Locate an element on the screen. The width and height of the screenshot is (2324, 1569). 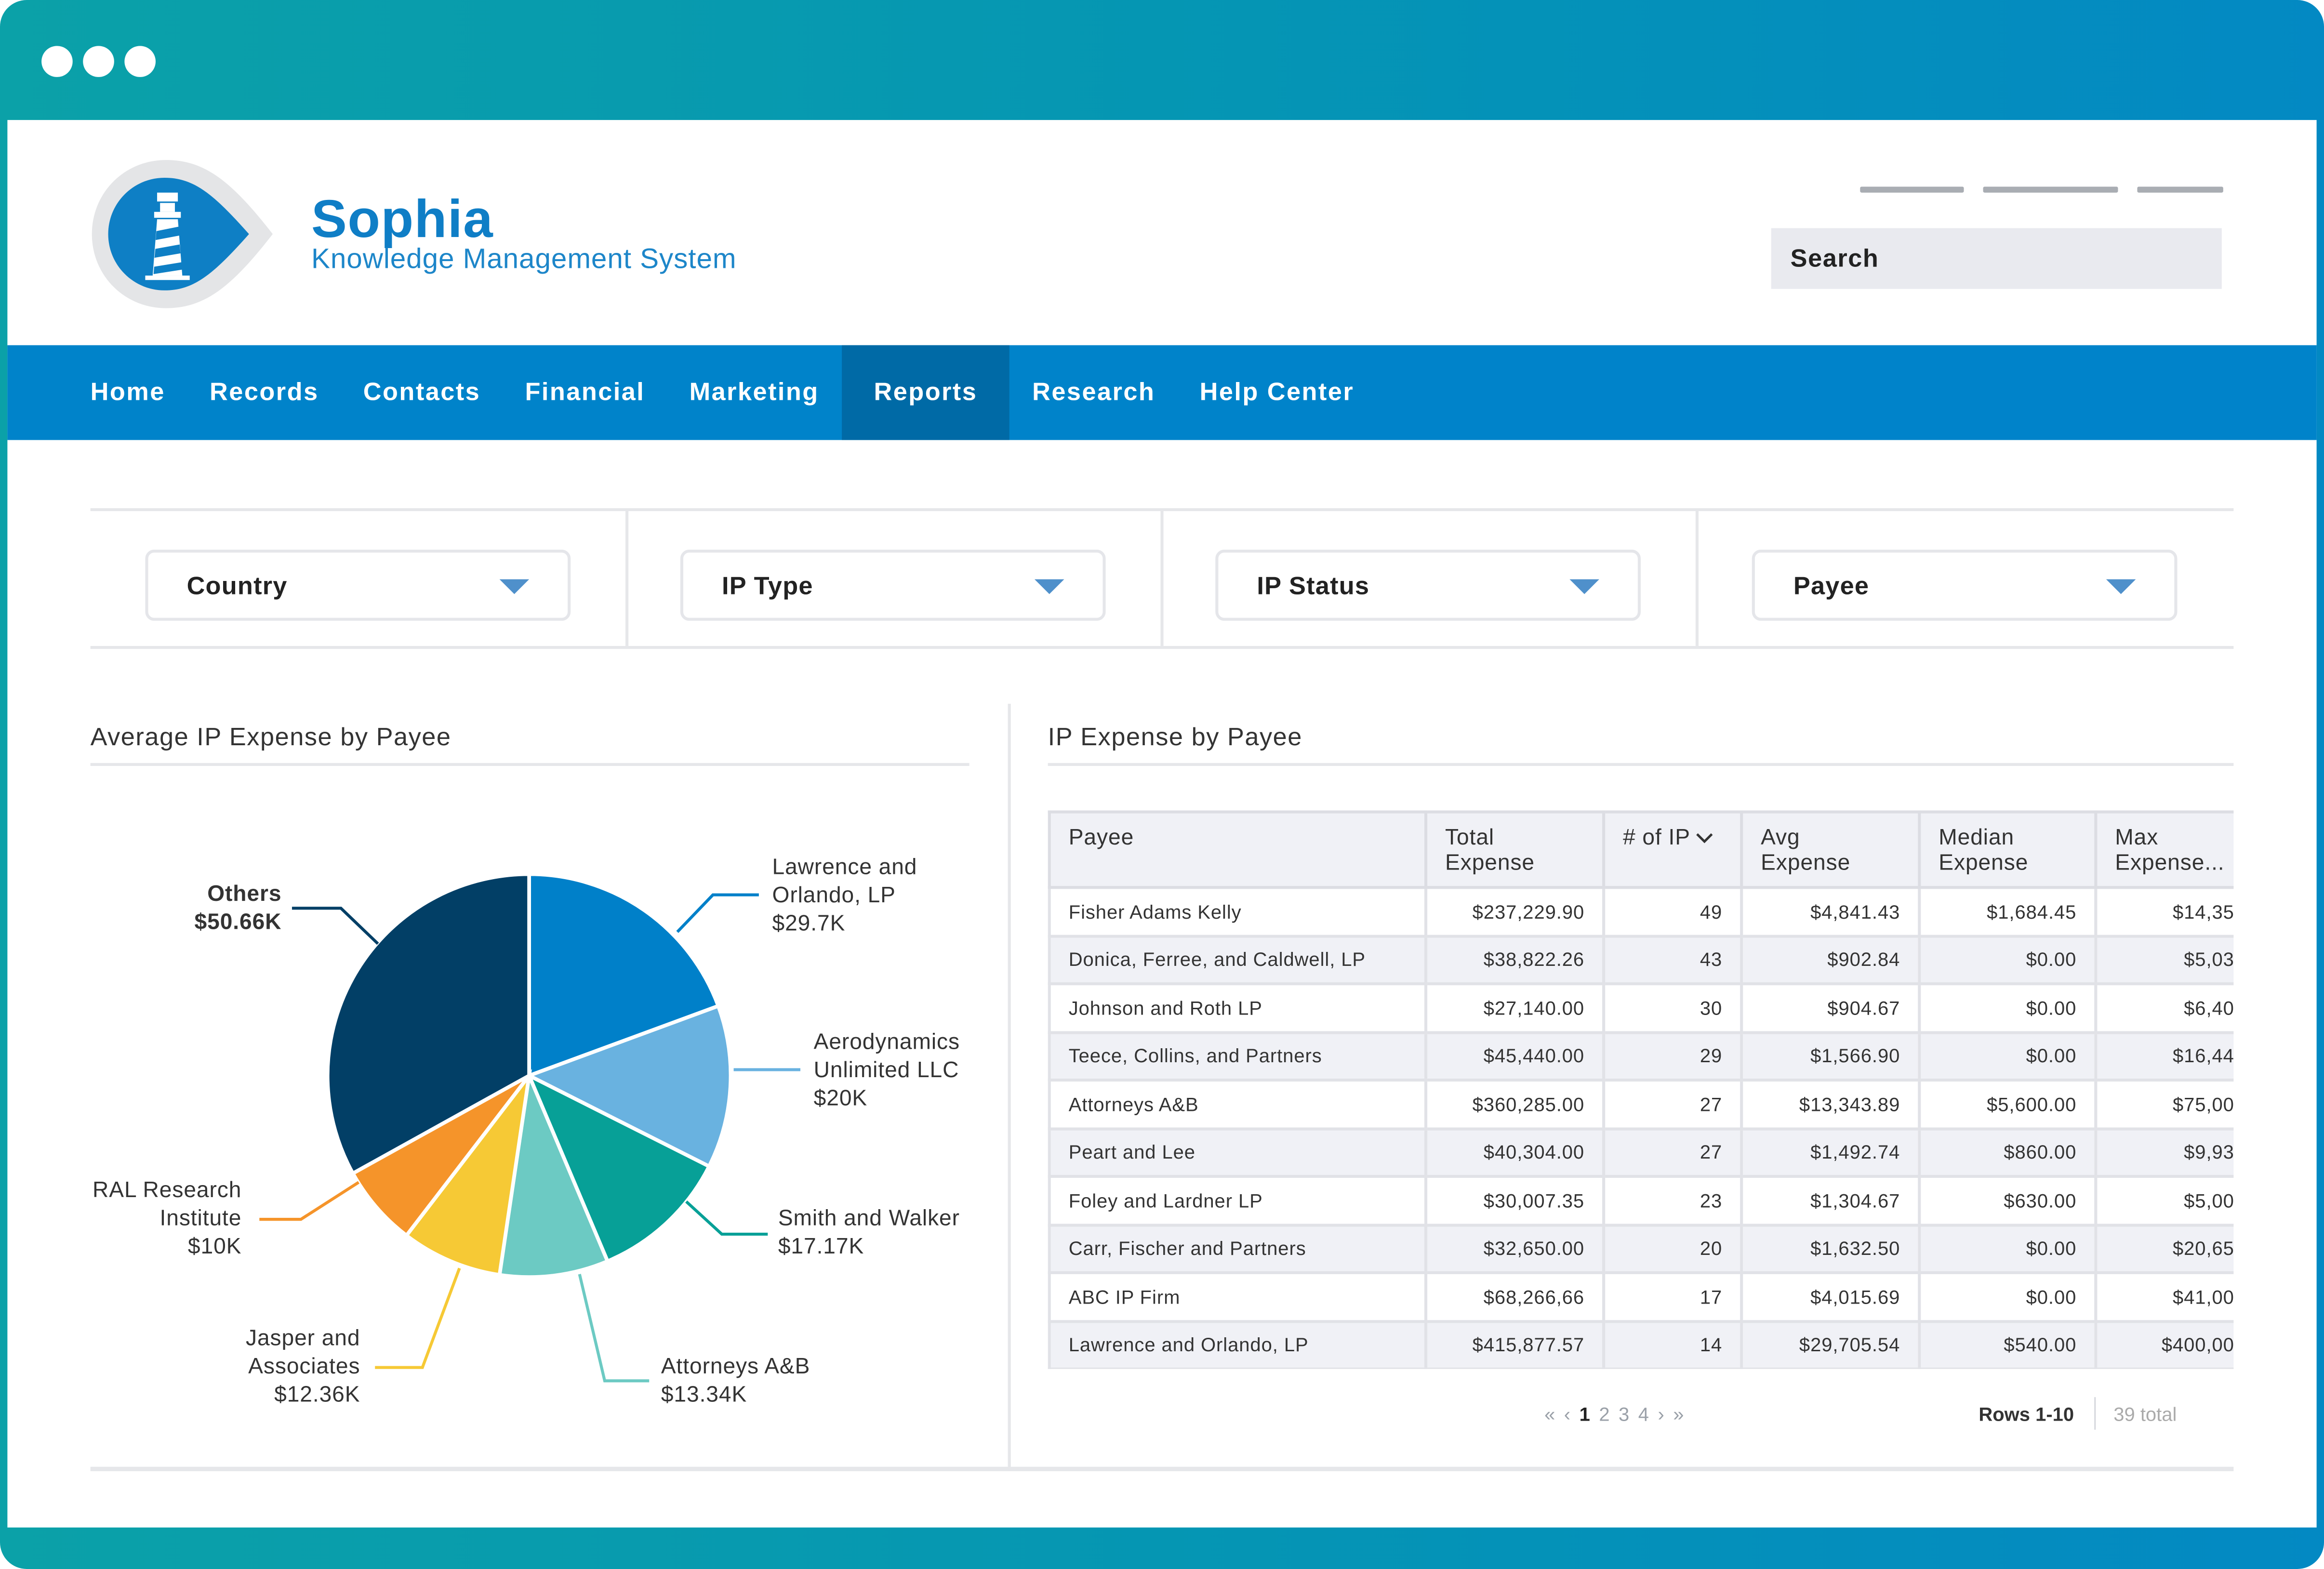
pie-slice-label: Unlimited LLC is located at coordinates (886, 1069).